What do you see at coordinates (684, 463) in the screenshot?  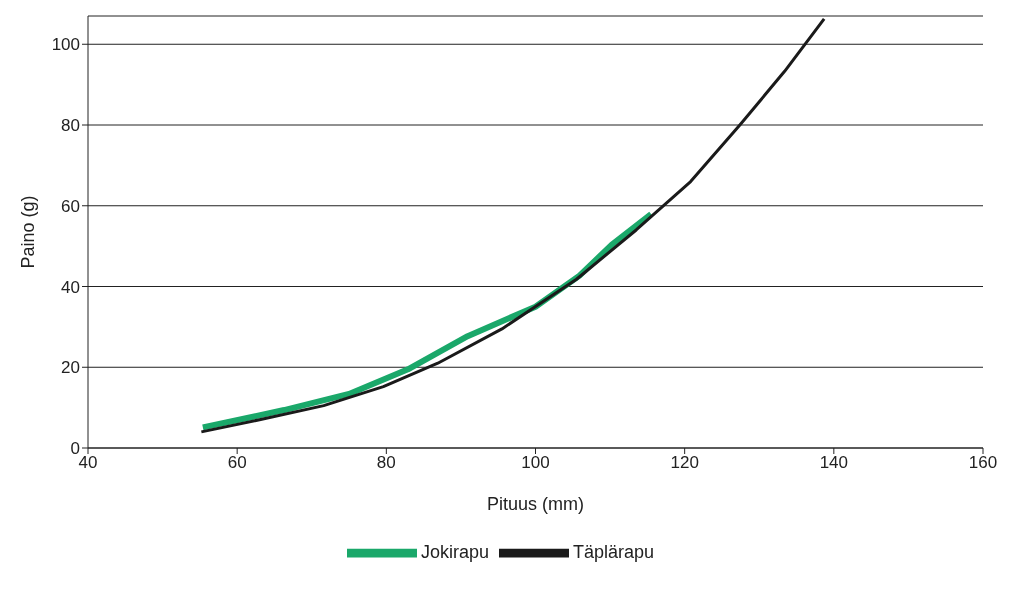 I see `x-tick-label: 120` at bounding box center [684, 463].